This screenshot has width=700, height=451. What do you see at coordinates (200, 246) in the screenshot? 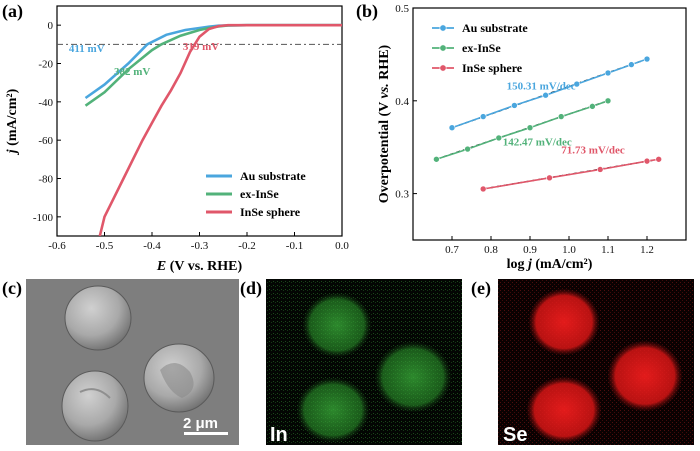
I see `a-xtick-label: -0.3` at bounding box center [200, 246].